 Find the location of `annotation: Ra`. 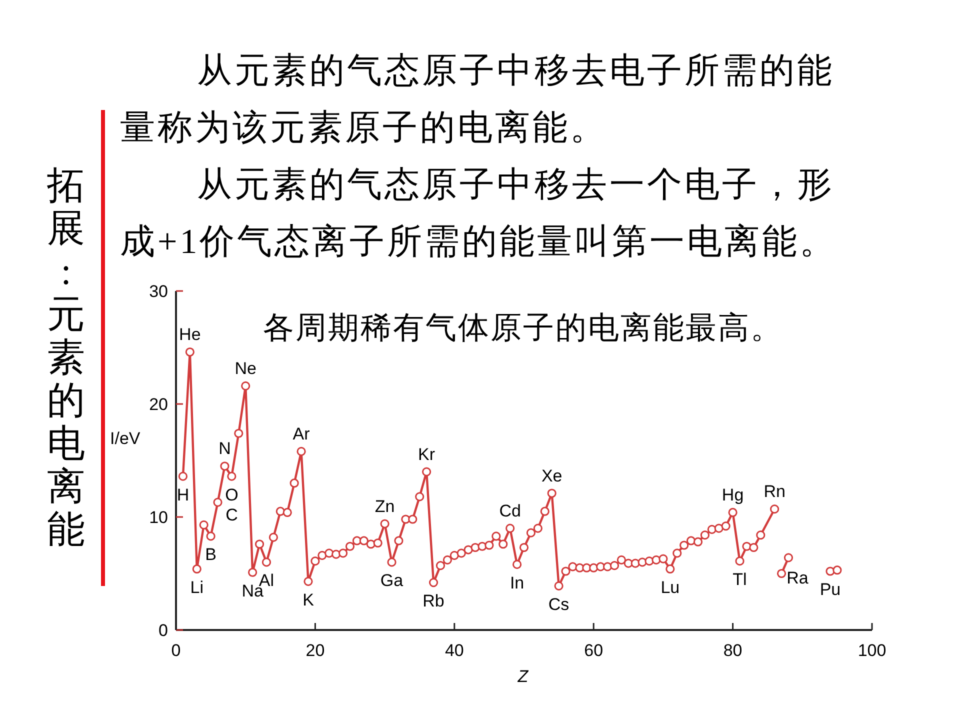

annotation: Ra is located at coordinates (797, 578).